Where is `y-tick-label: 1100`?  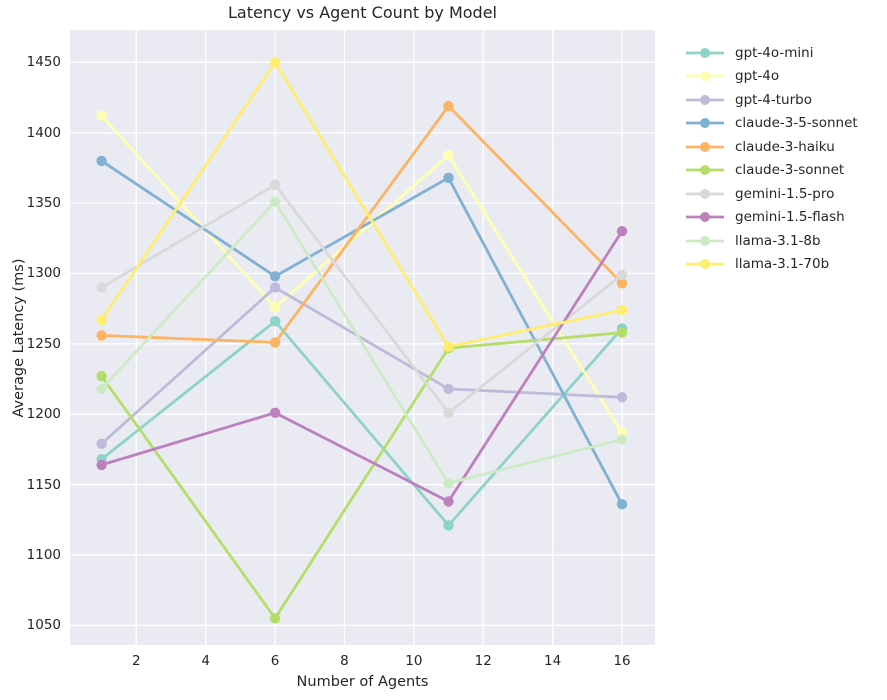 y-tick-label: 1100 is located at coordinates (43, 554).